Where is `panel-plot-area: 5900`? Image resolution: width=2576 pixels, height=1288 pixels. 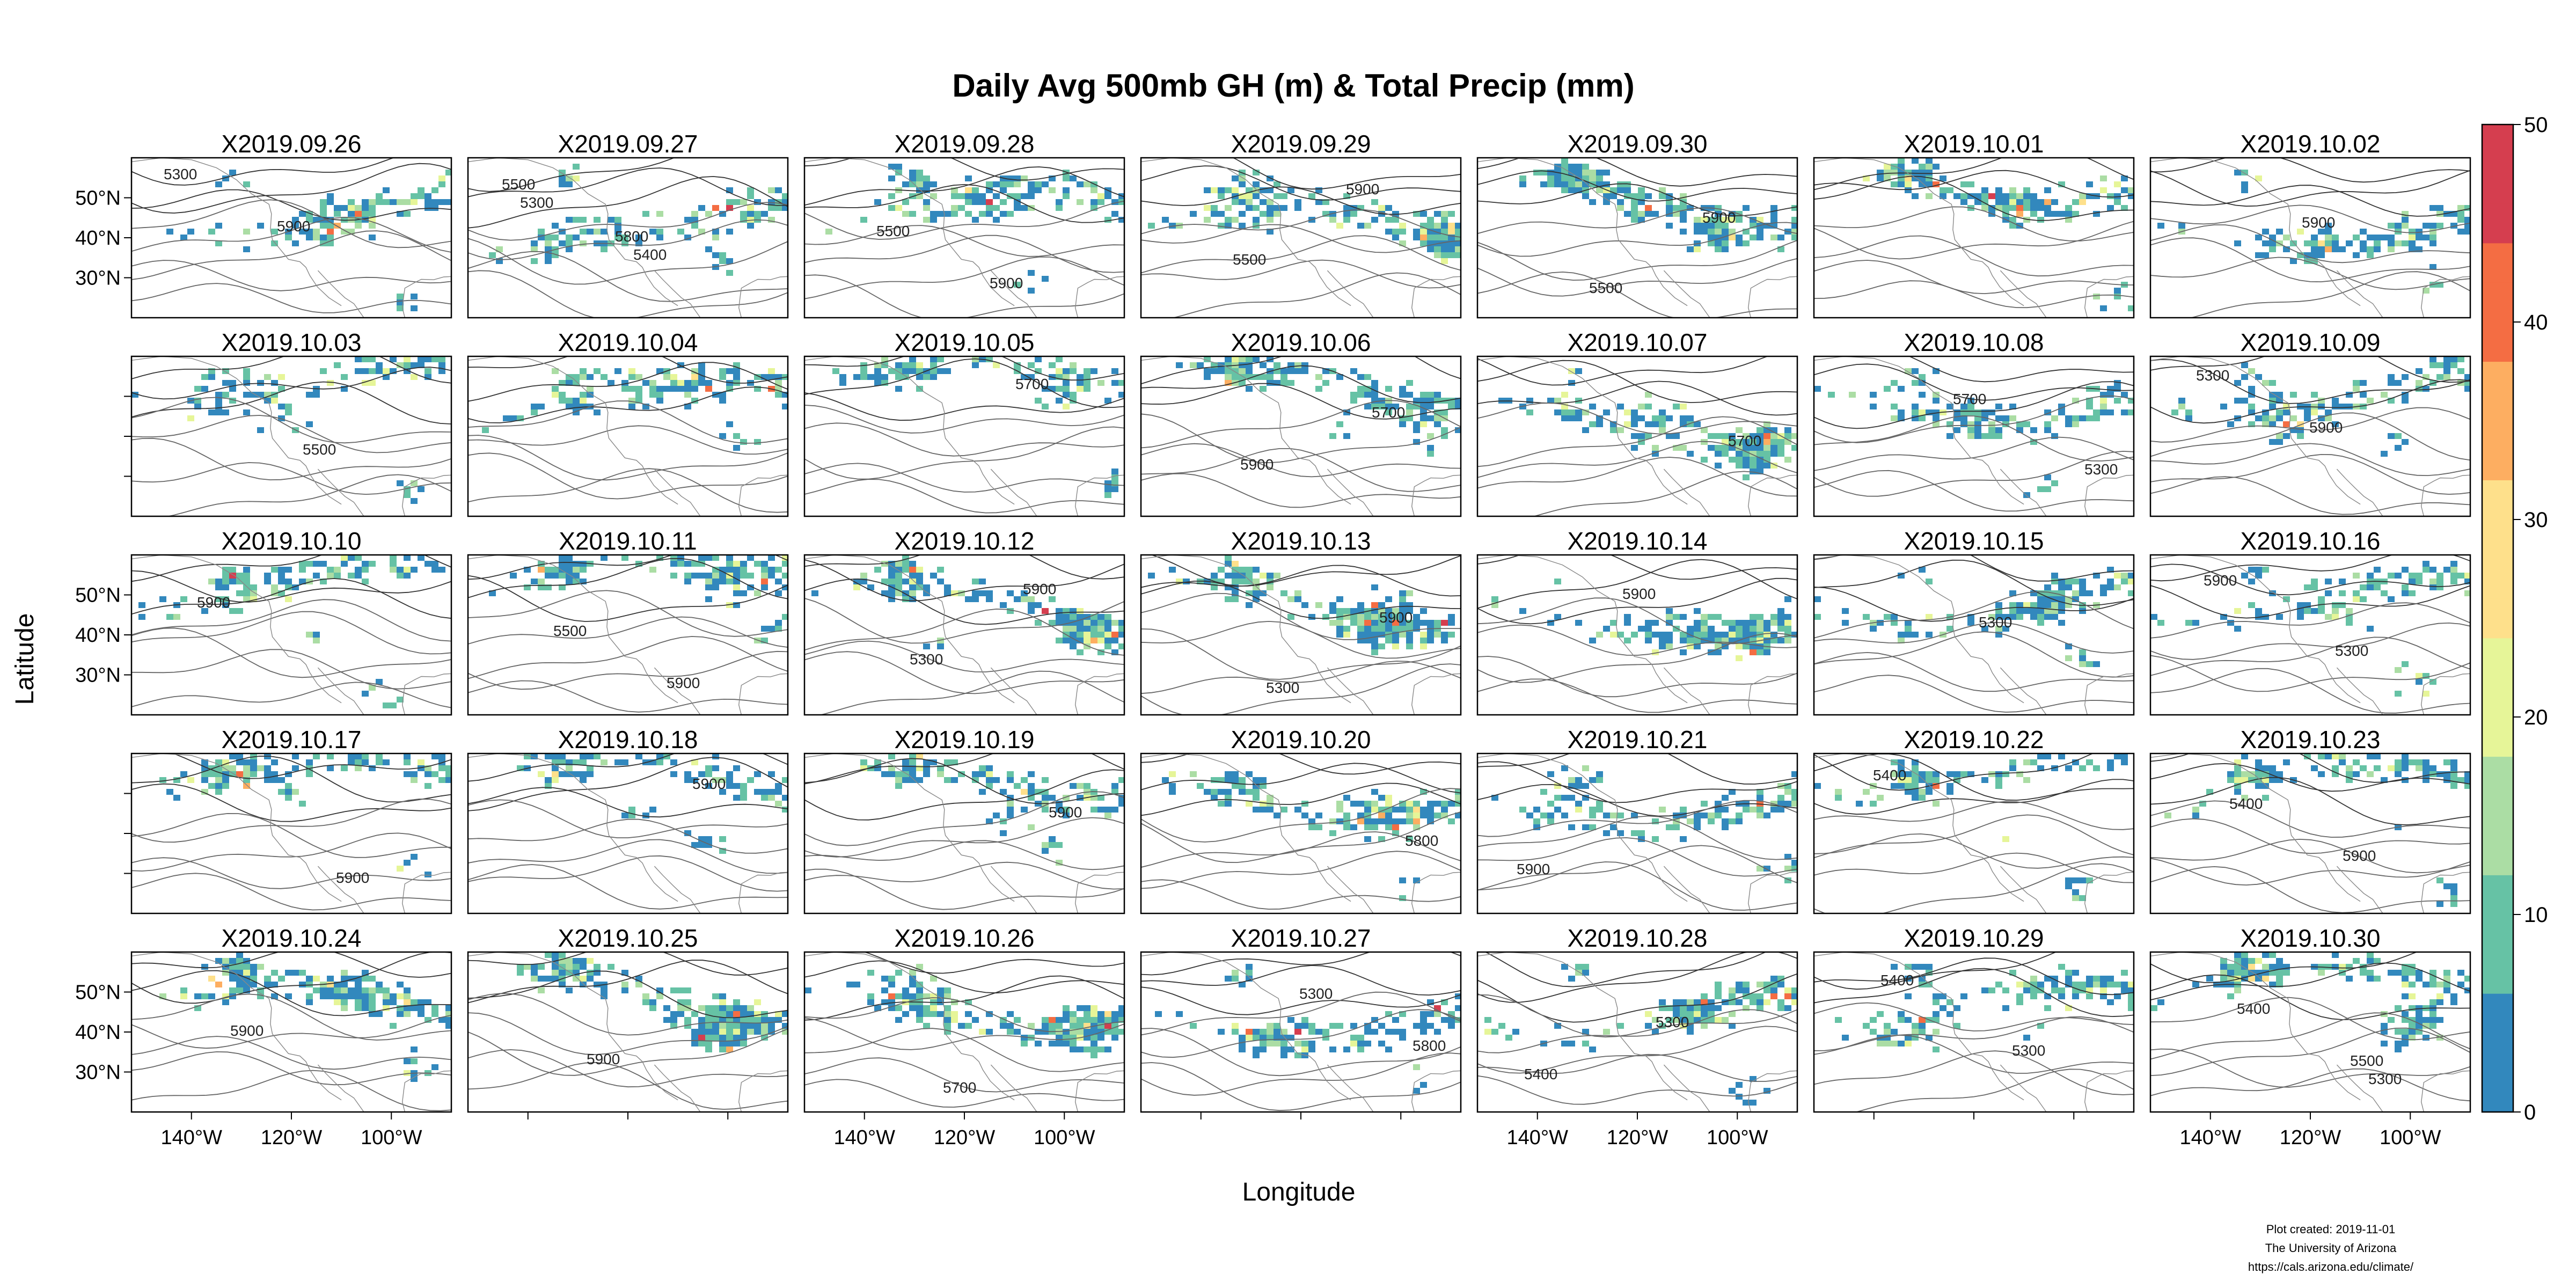 panel-plot-area: 5900 is located at coordinates (1637, 833).